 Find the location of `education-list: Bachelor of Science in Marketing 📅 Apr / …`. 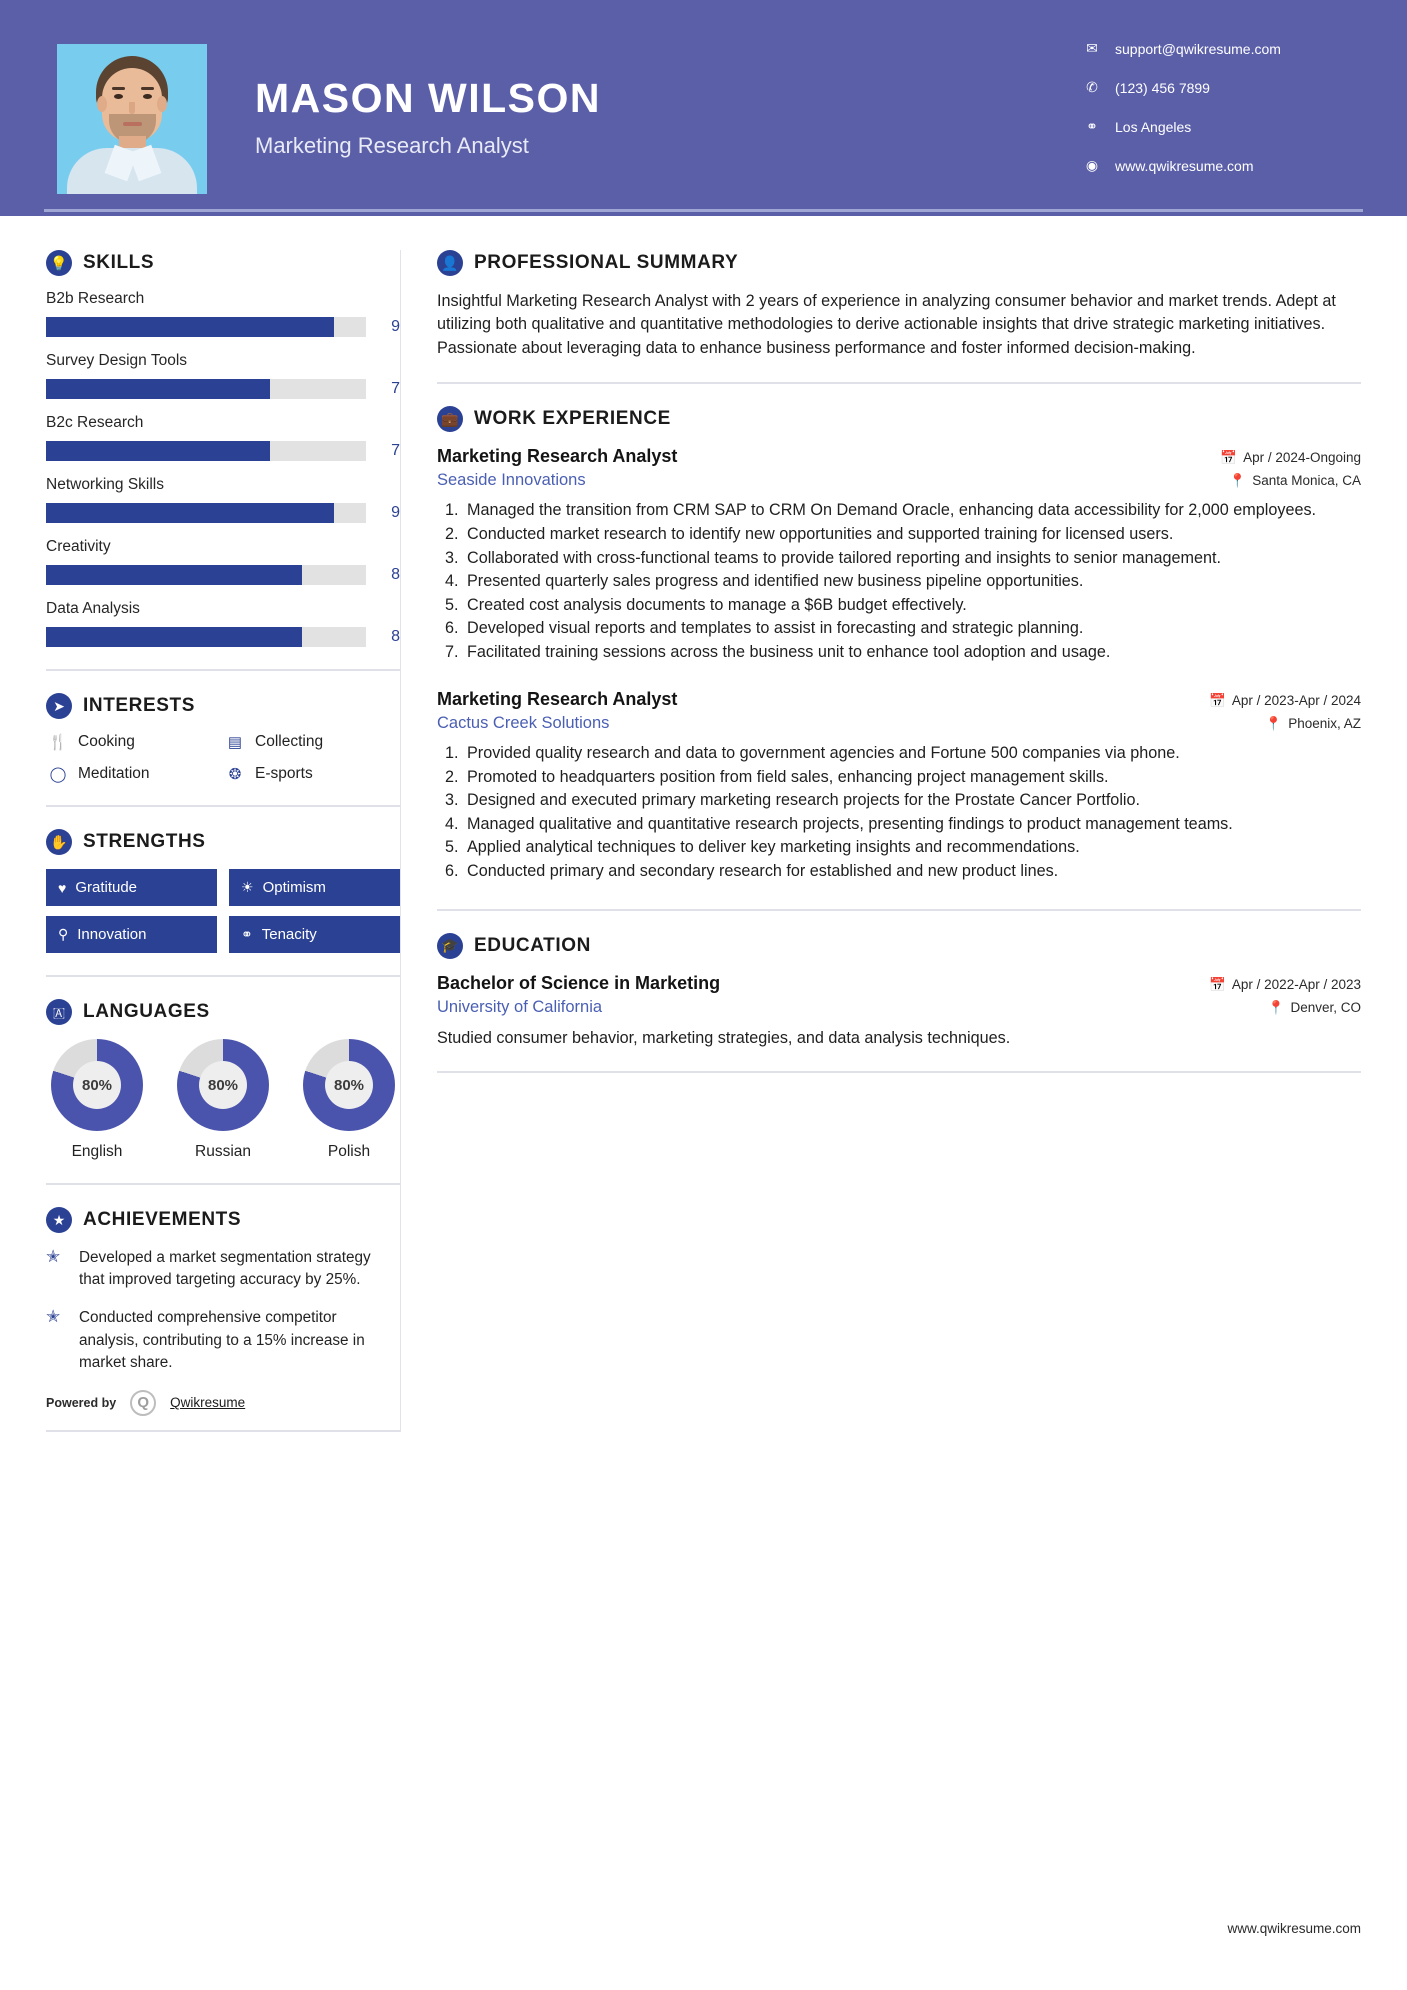

education-list: Bachelor of Science in Marketing 📅 Apr / … is located at coordinates (899, 1011).